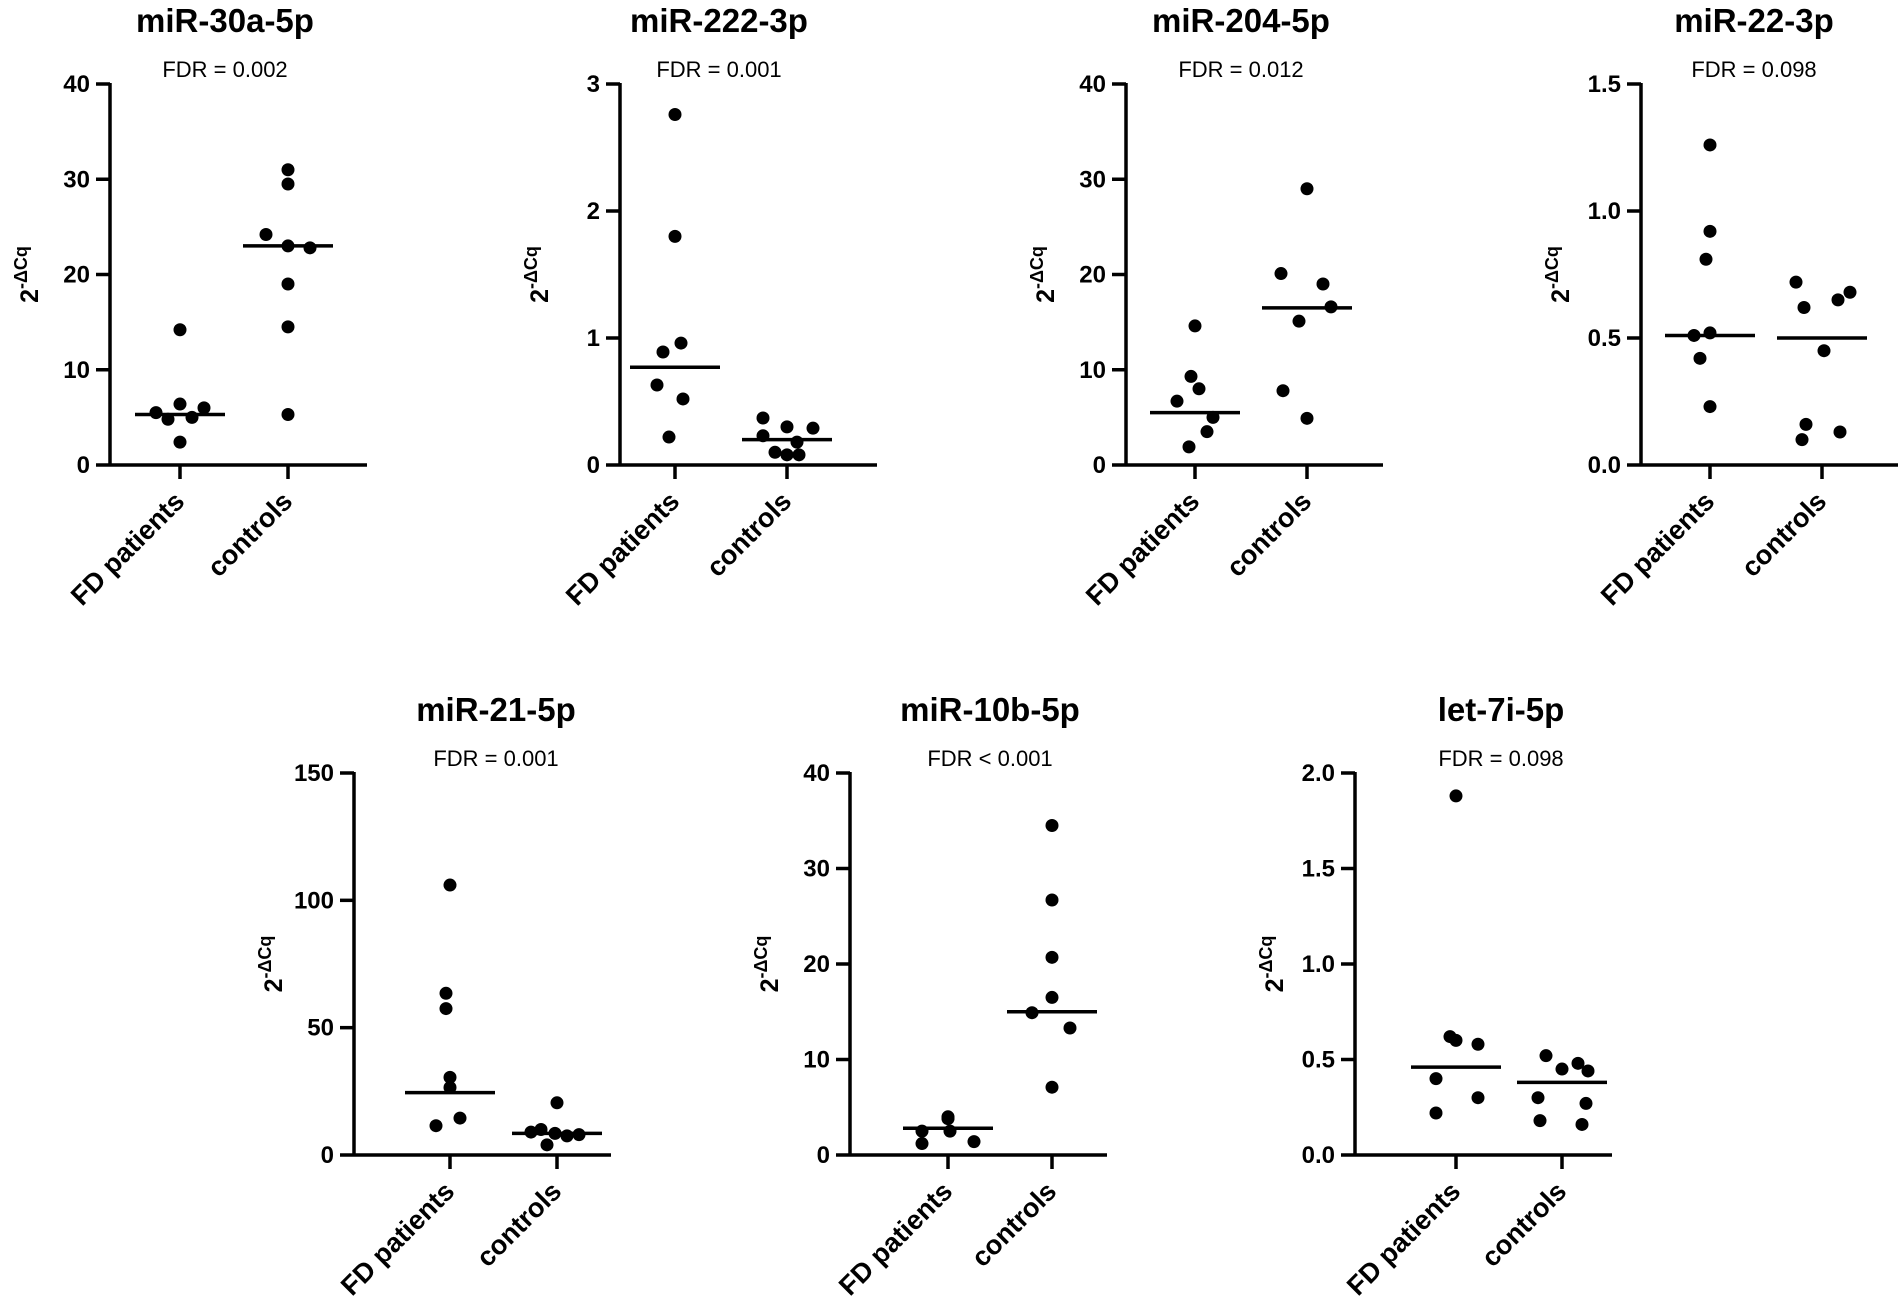  I want to click on y-tick-label: 1.0, so click(1604, 211).